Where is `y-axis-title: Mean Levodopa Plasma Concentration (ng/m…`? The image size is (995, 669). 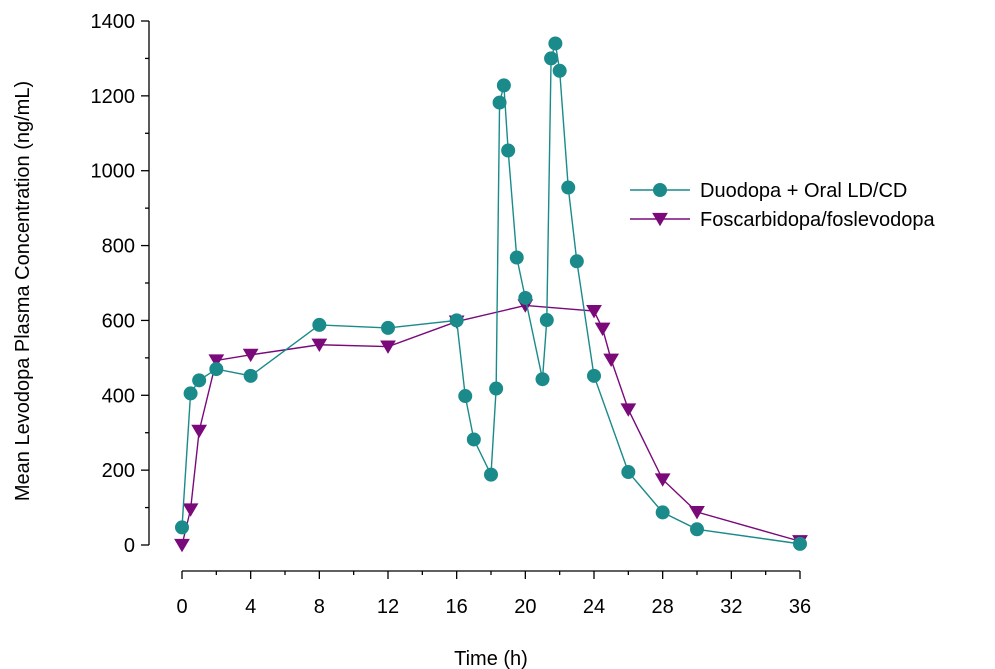
y-axis-title: Mean Levodopa Plasma Concentration (ng/m… is located at coordinates (23, 291).